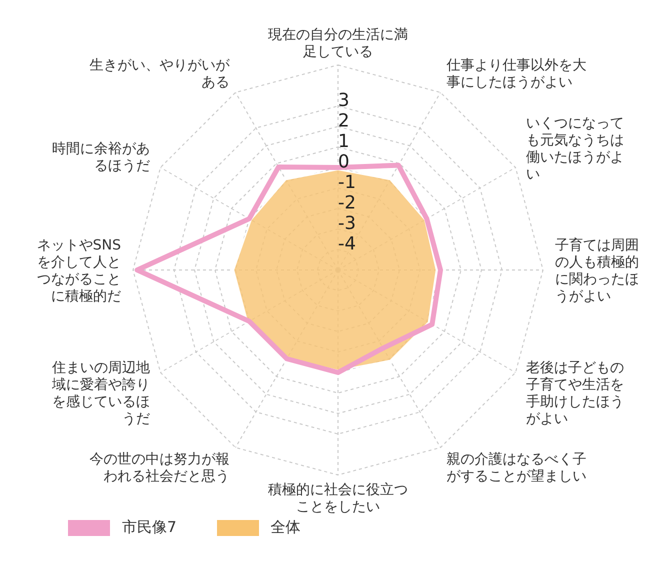  Describe the element at coordinates (344, 121) in the screenshot. I see `y-tick-label: 2` at that location.